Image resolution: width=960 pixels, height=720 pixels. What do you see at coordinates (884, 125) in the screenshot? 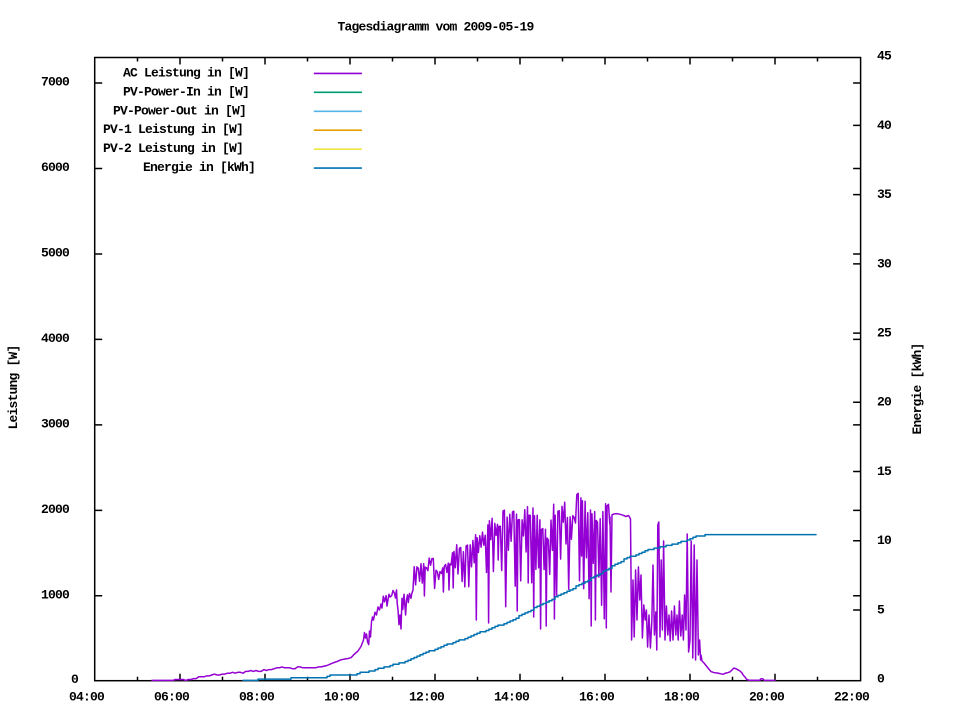
I see `svg-text: 40` at bounding box center [884, 125].